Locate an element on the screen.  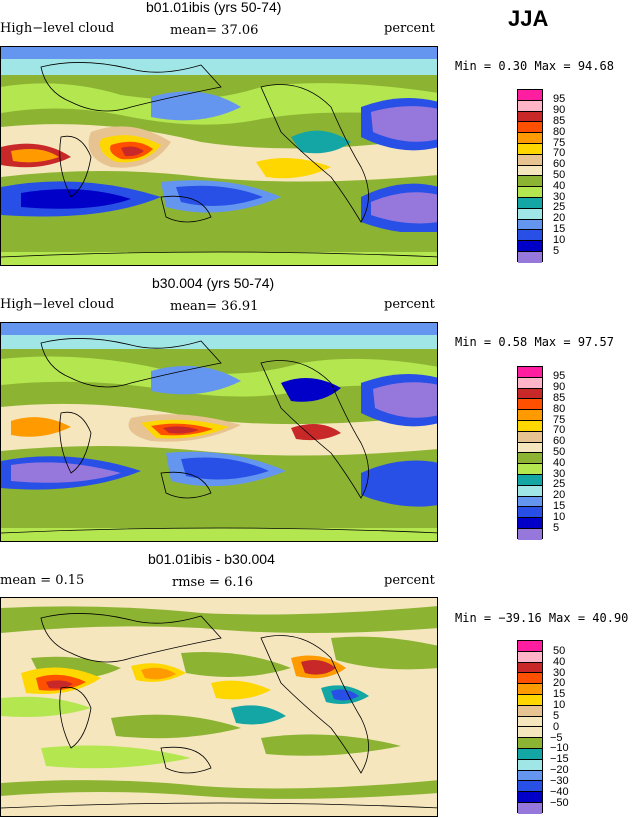
colorbar-tick: 0 is located at coordinates (556, 727).